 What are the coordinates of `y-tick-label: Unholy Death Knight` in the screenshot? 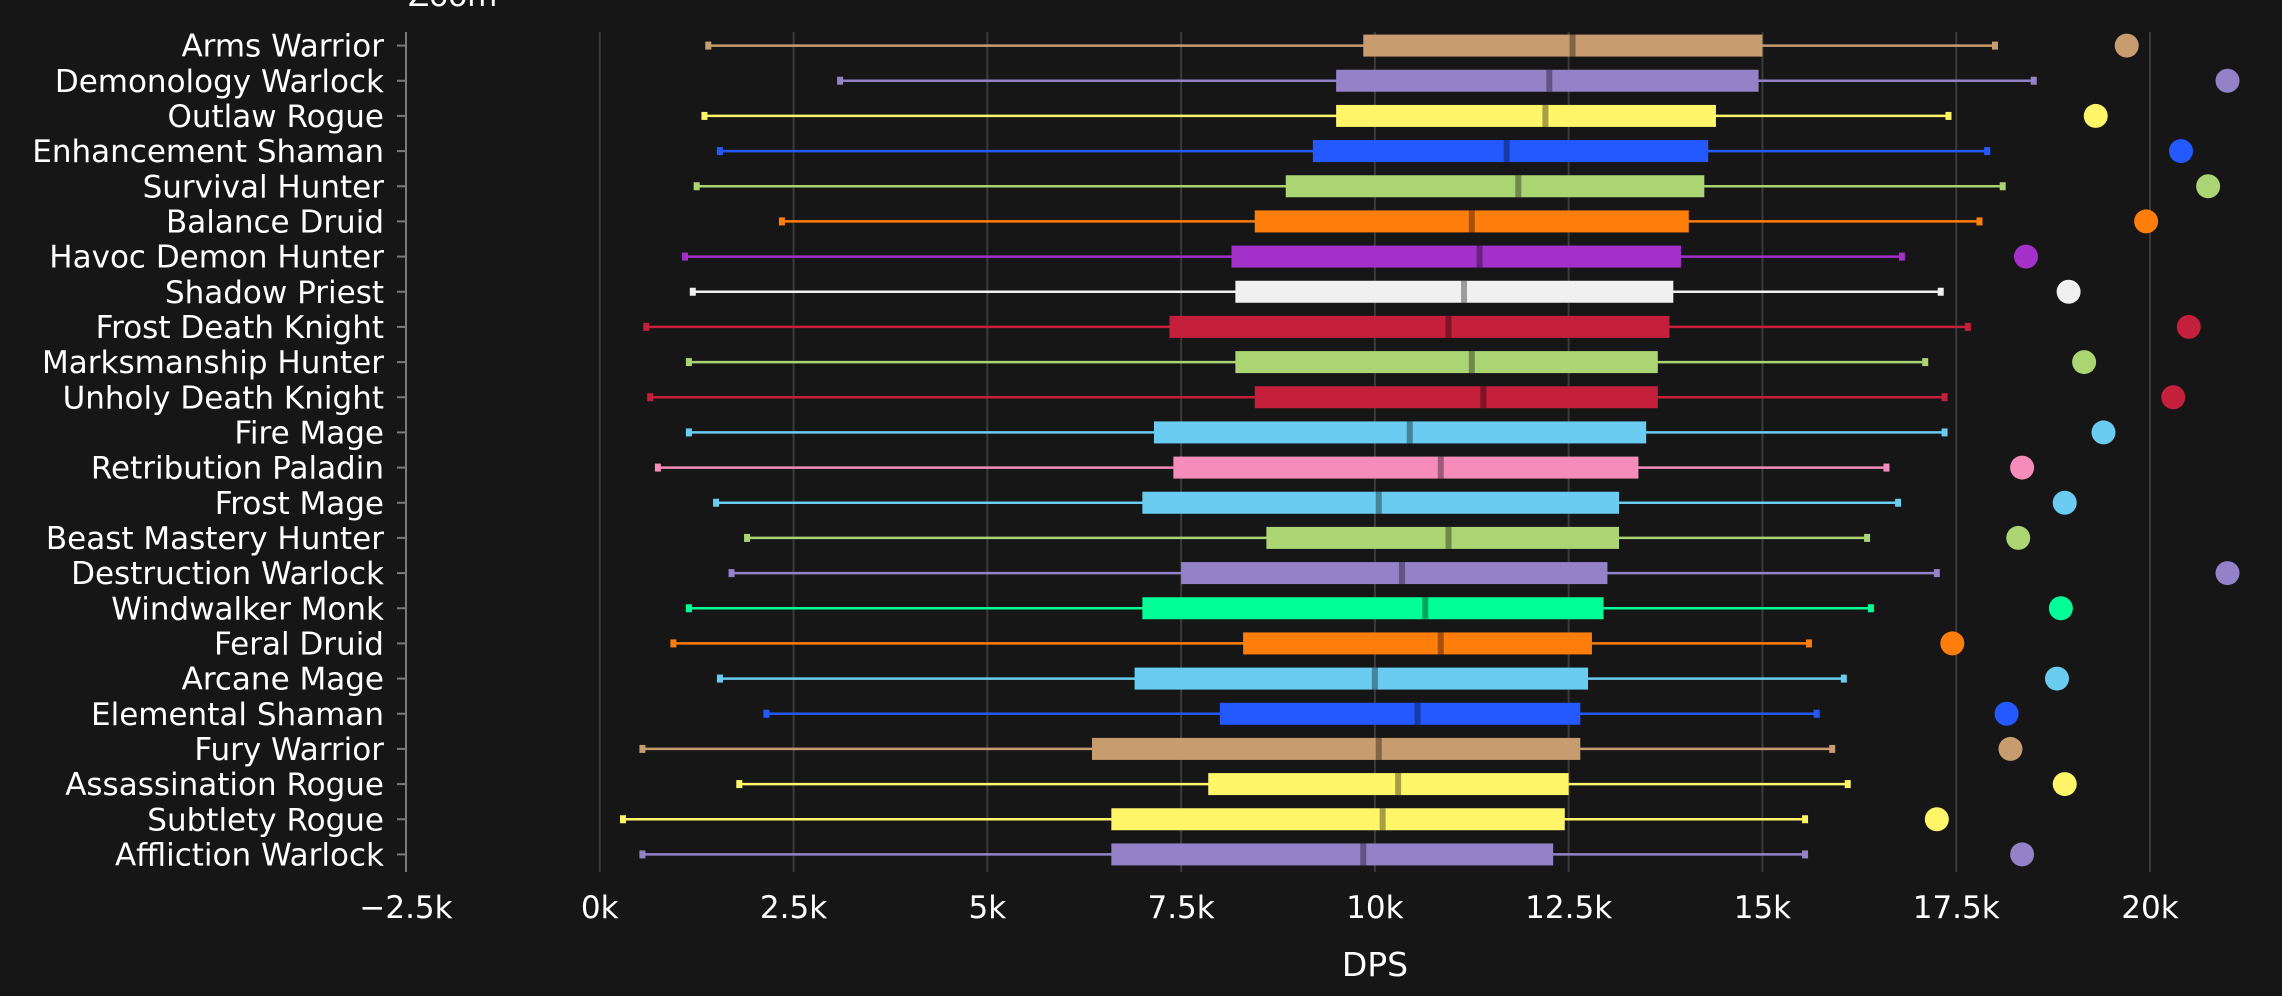 It's located at (223, 398).